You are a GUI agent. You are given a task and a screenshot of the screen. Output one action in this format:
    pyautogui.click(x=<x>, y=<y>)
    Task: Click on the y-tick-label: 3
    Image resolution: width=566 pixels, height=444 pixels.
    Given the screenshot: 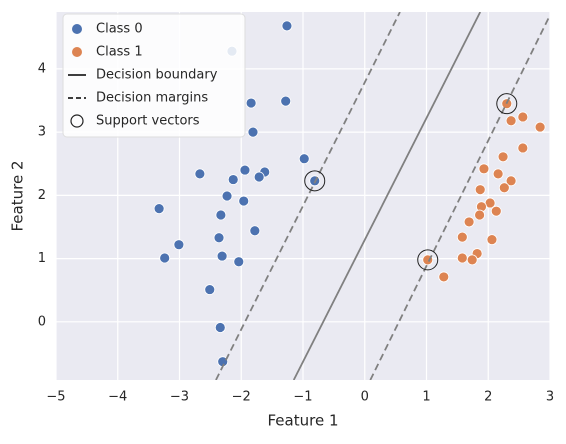 What is the action you would take?
    pyautogui.click(x=42, y=132)
    